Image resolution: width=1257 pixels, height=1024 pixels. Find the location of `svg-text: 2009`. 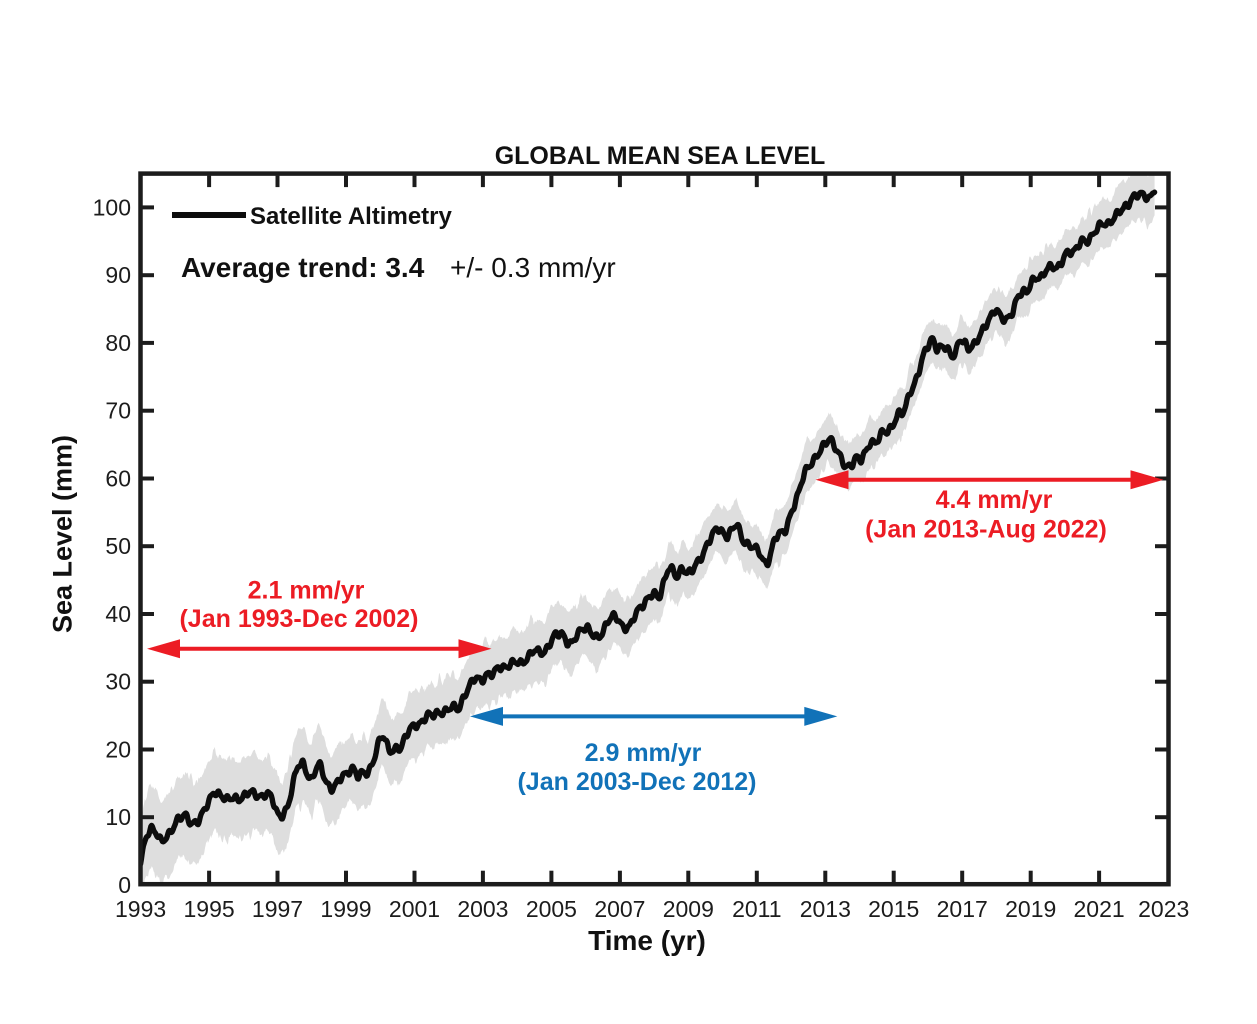

svg-text: 2009 is located at coordinates (688, 909).